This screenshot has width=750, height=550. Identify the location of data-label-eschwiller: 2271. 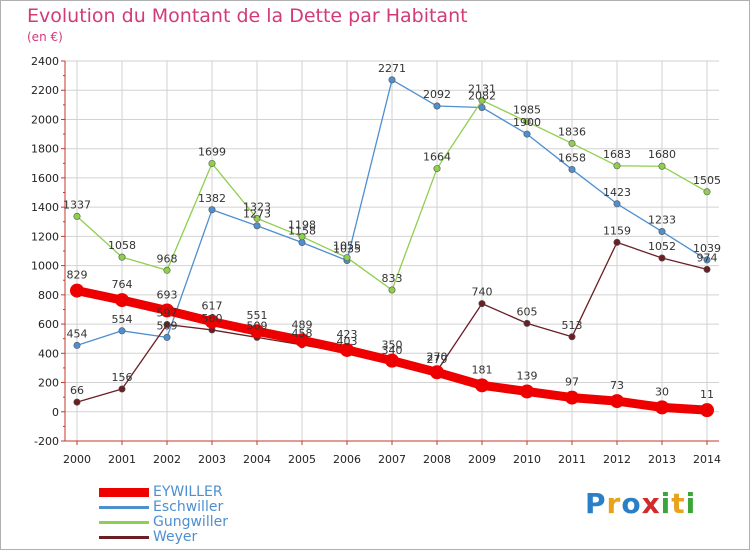
(392, 68).